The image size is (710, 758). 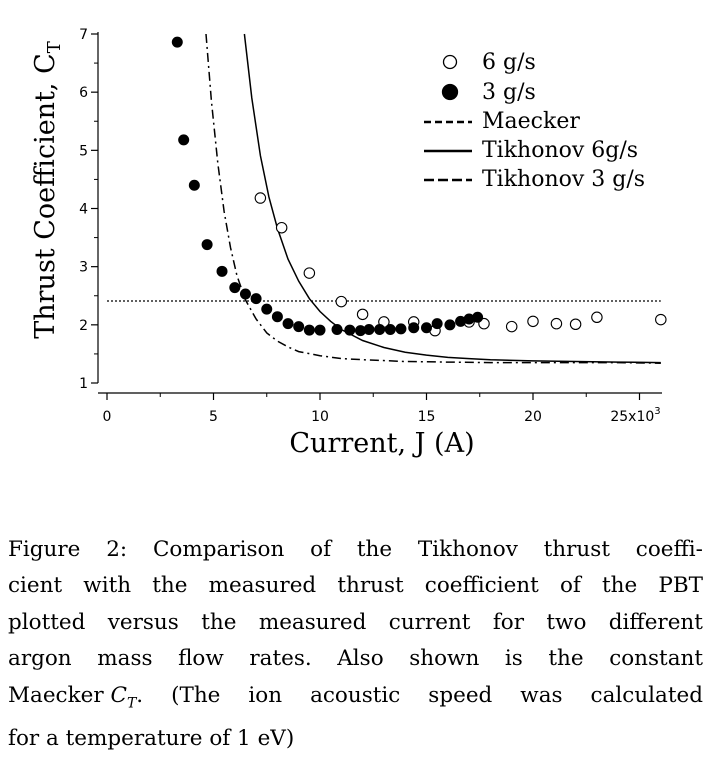 What do you see at coordinates (83, 93) in the screenshot?
I see `y-tick-label: 6` at bounding box center [83, 93].